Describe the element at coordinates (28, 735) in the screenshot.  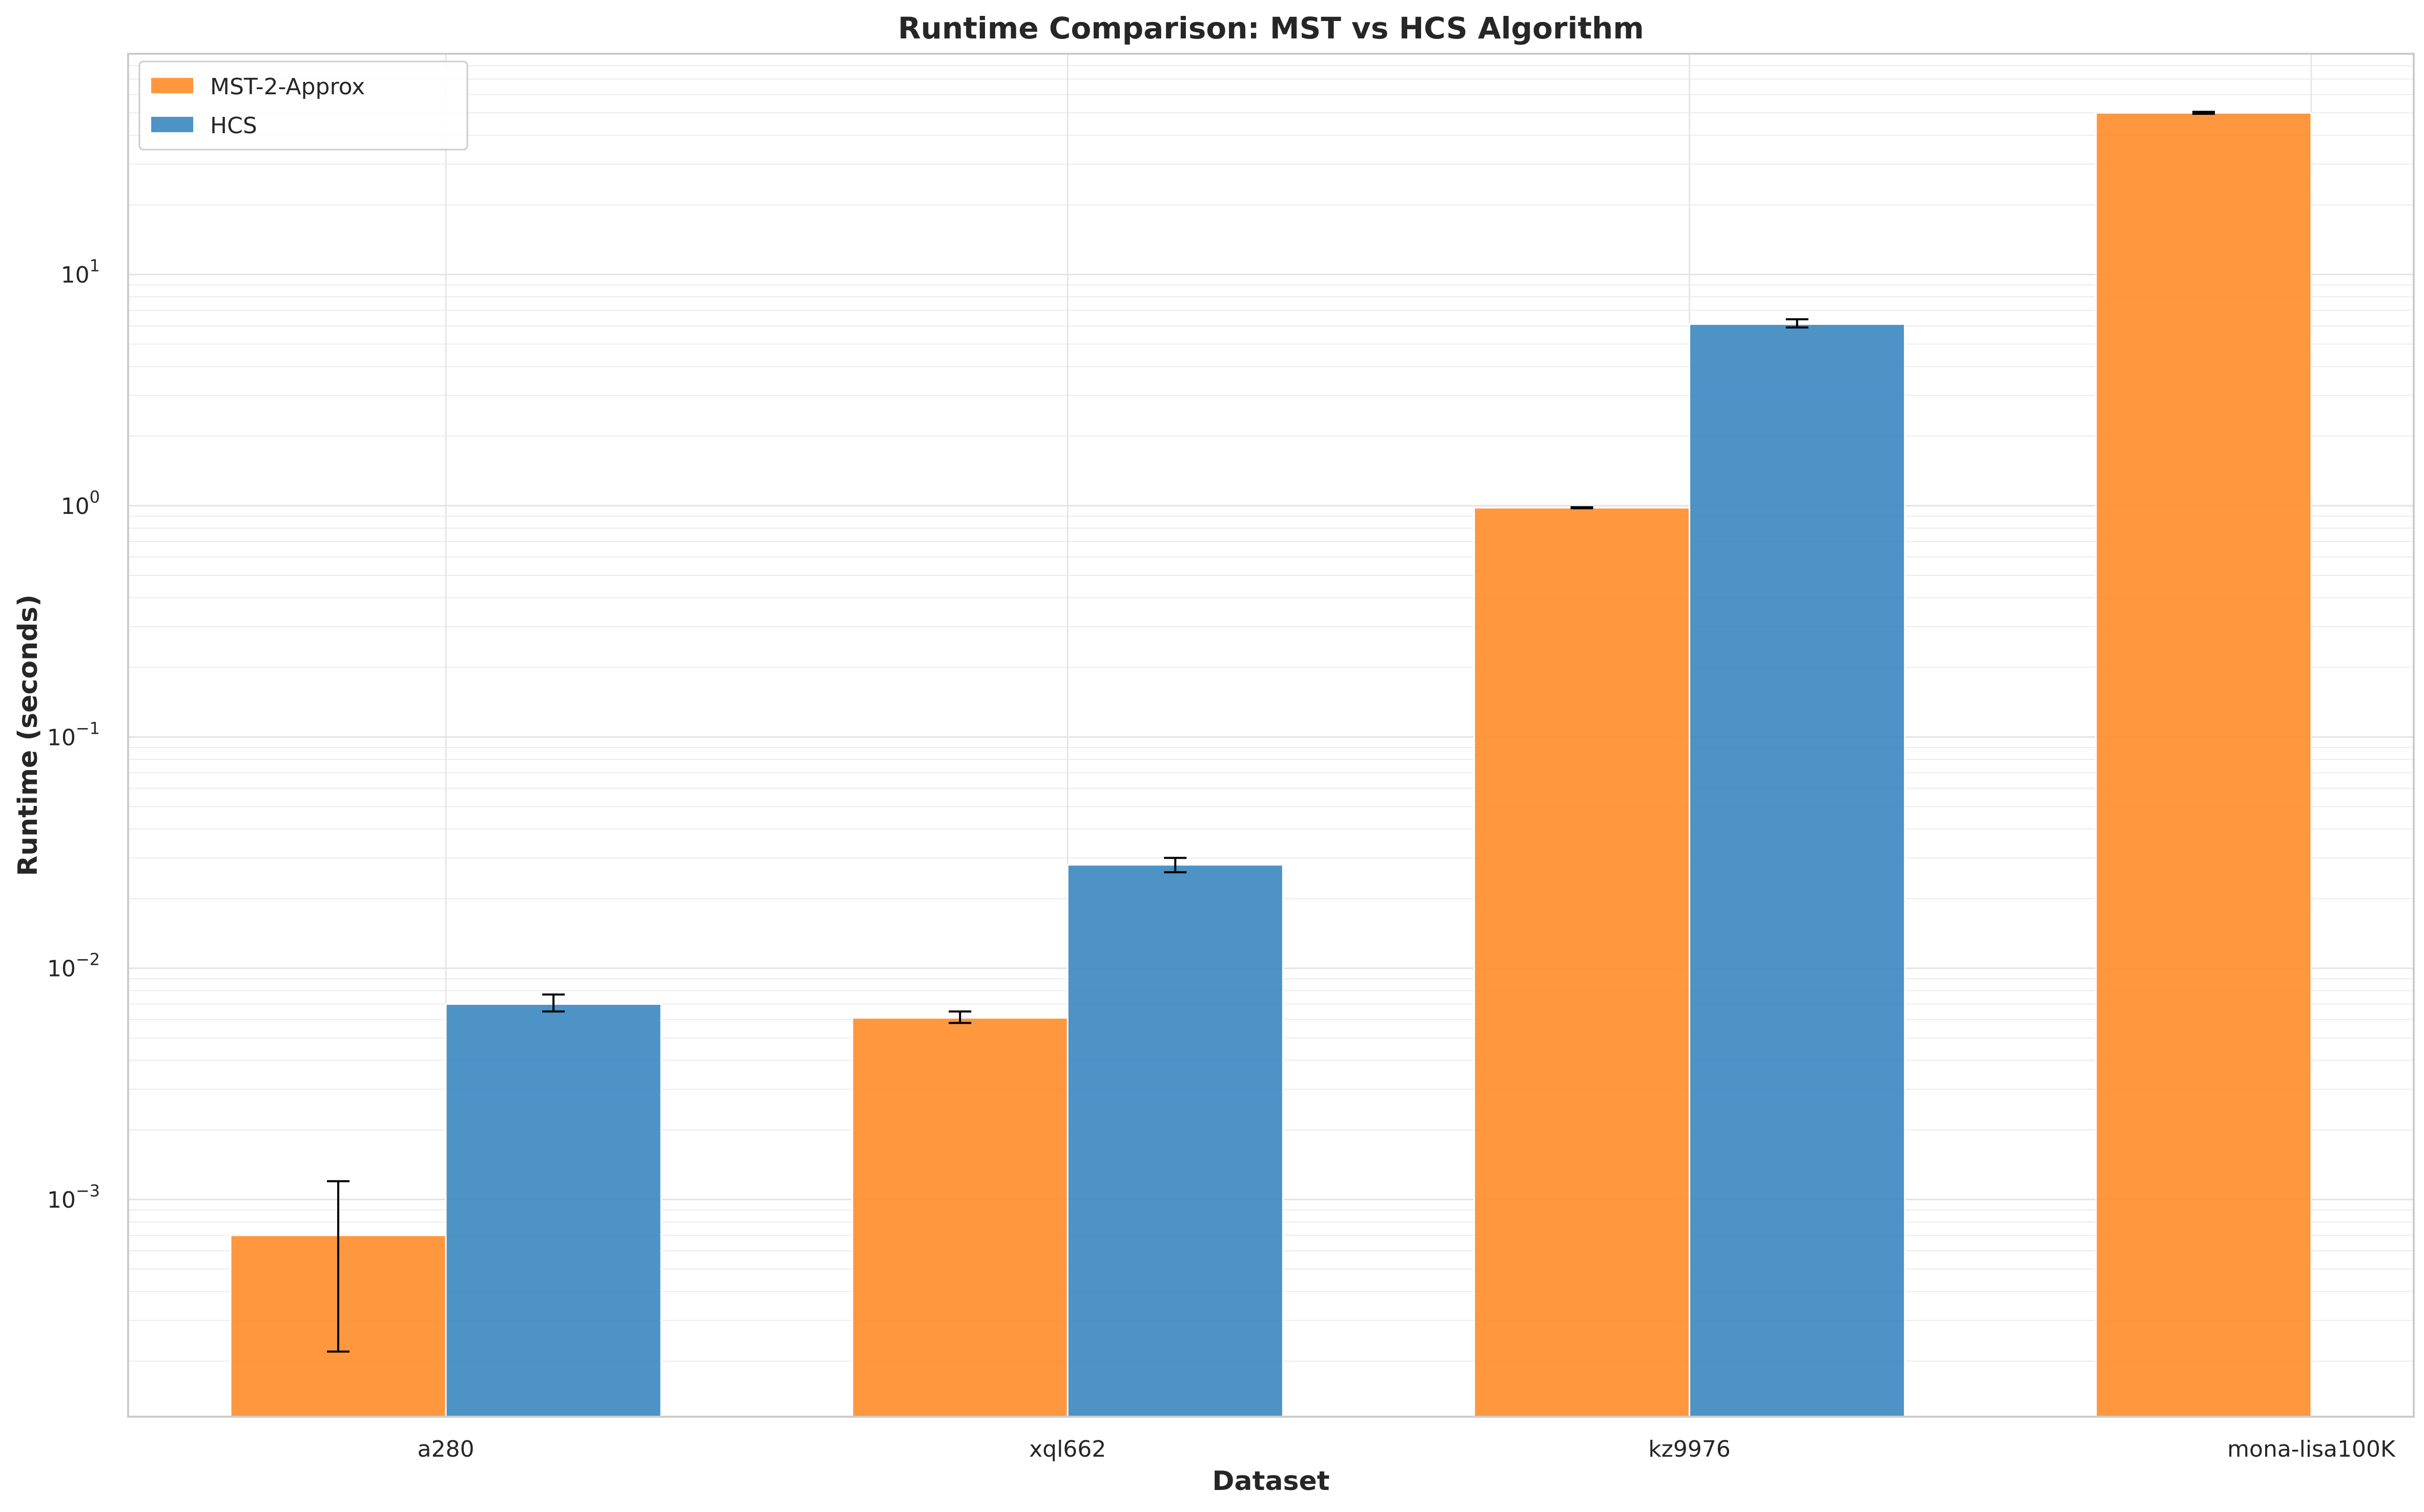
I see `y-axis-label: Runtime (seconds)` at that location.